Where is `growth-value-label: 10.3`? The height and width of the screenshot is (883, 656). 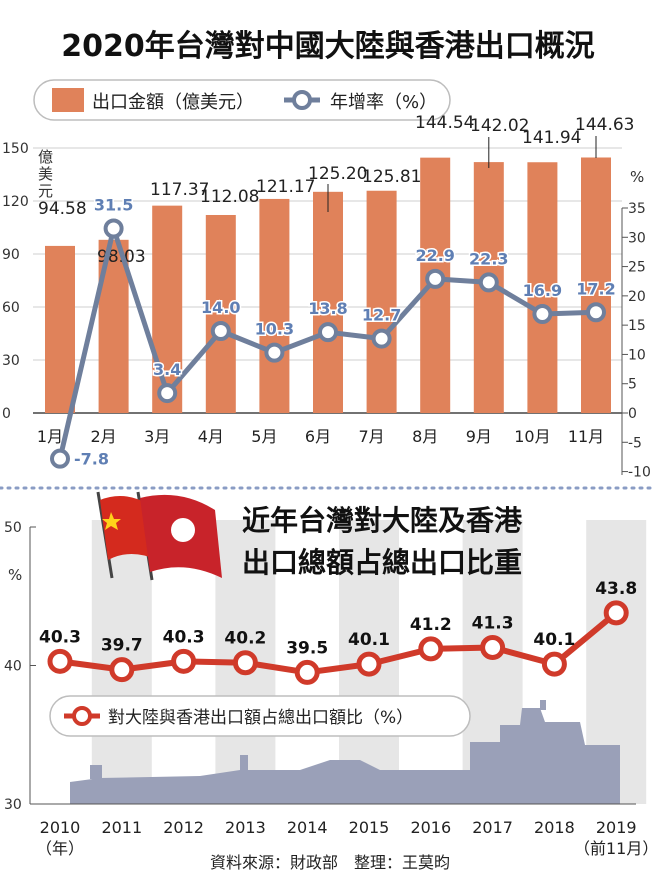
growth-value-label: 10.3 is located at coordinates (274, 329).